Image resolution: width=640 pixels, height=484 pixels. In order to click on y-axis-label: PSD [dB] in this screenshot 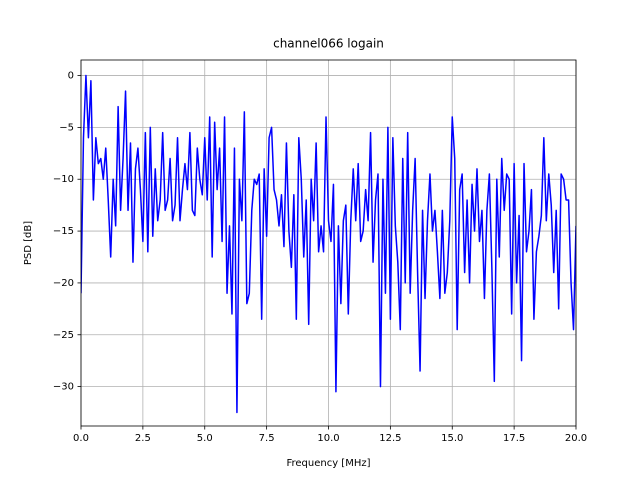, I will do `click(28, 243)`.